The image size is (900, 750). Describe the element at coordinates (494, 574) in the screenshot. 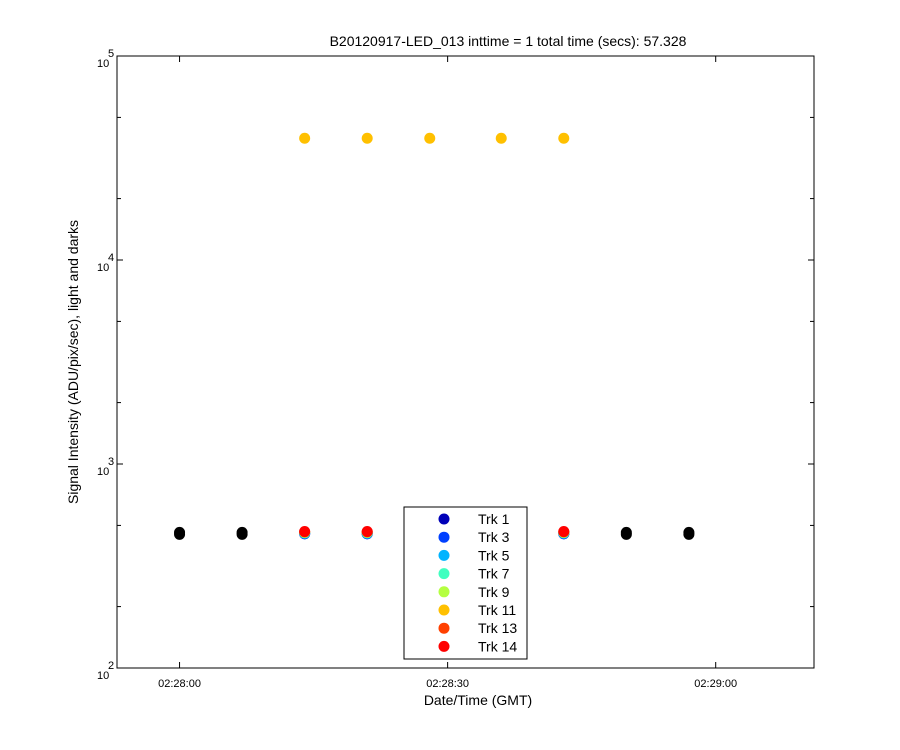

I see `legend-label-trk-7: Trk 7` at that location.